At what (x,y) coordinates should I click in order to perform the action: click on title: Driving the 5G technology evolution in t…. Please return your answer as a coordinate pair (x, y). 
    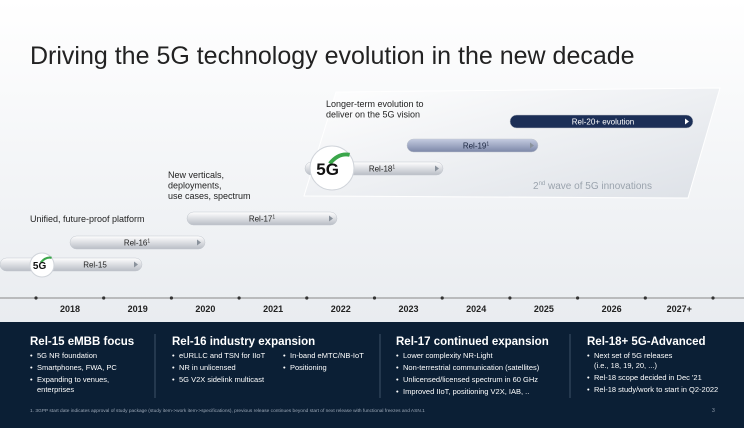
    Looking at the image, I should click on (332, 56).